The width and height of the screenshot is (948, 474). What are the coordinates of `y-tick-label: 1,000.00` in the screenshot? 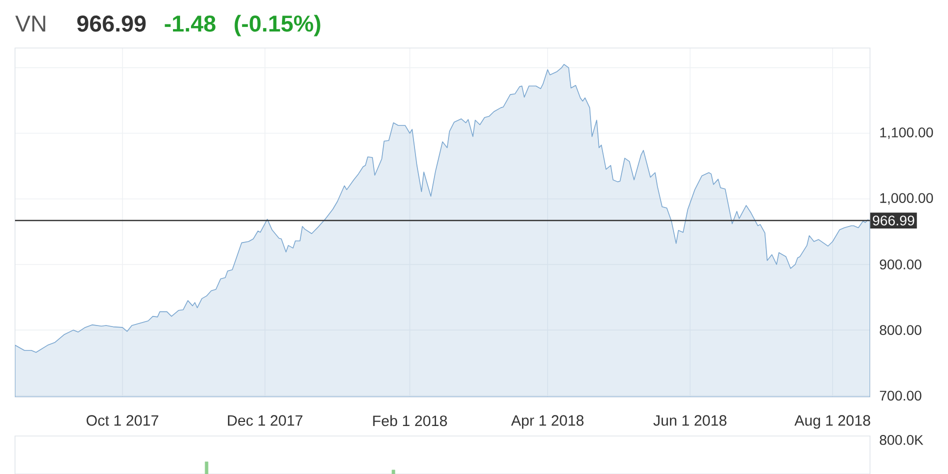 It's located at (906, 199).